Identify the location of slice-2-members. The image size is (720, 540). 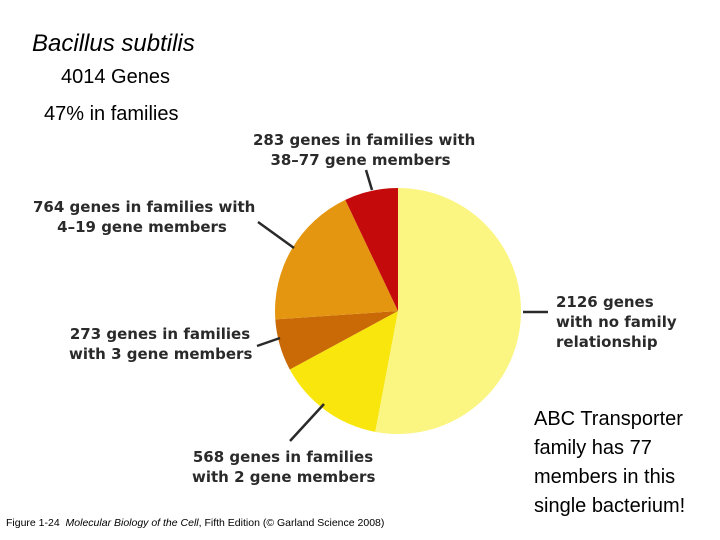
(343, 371).